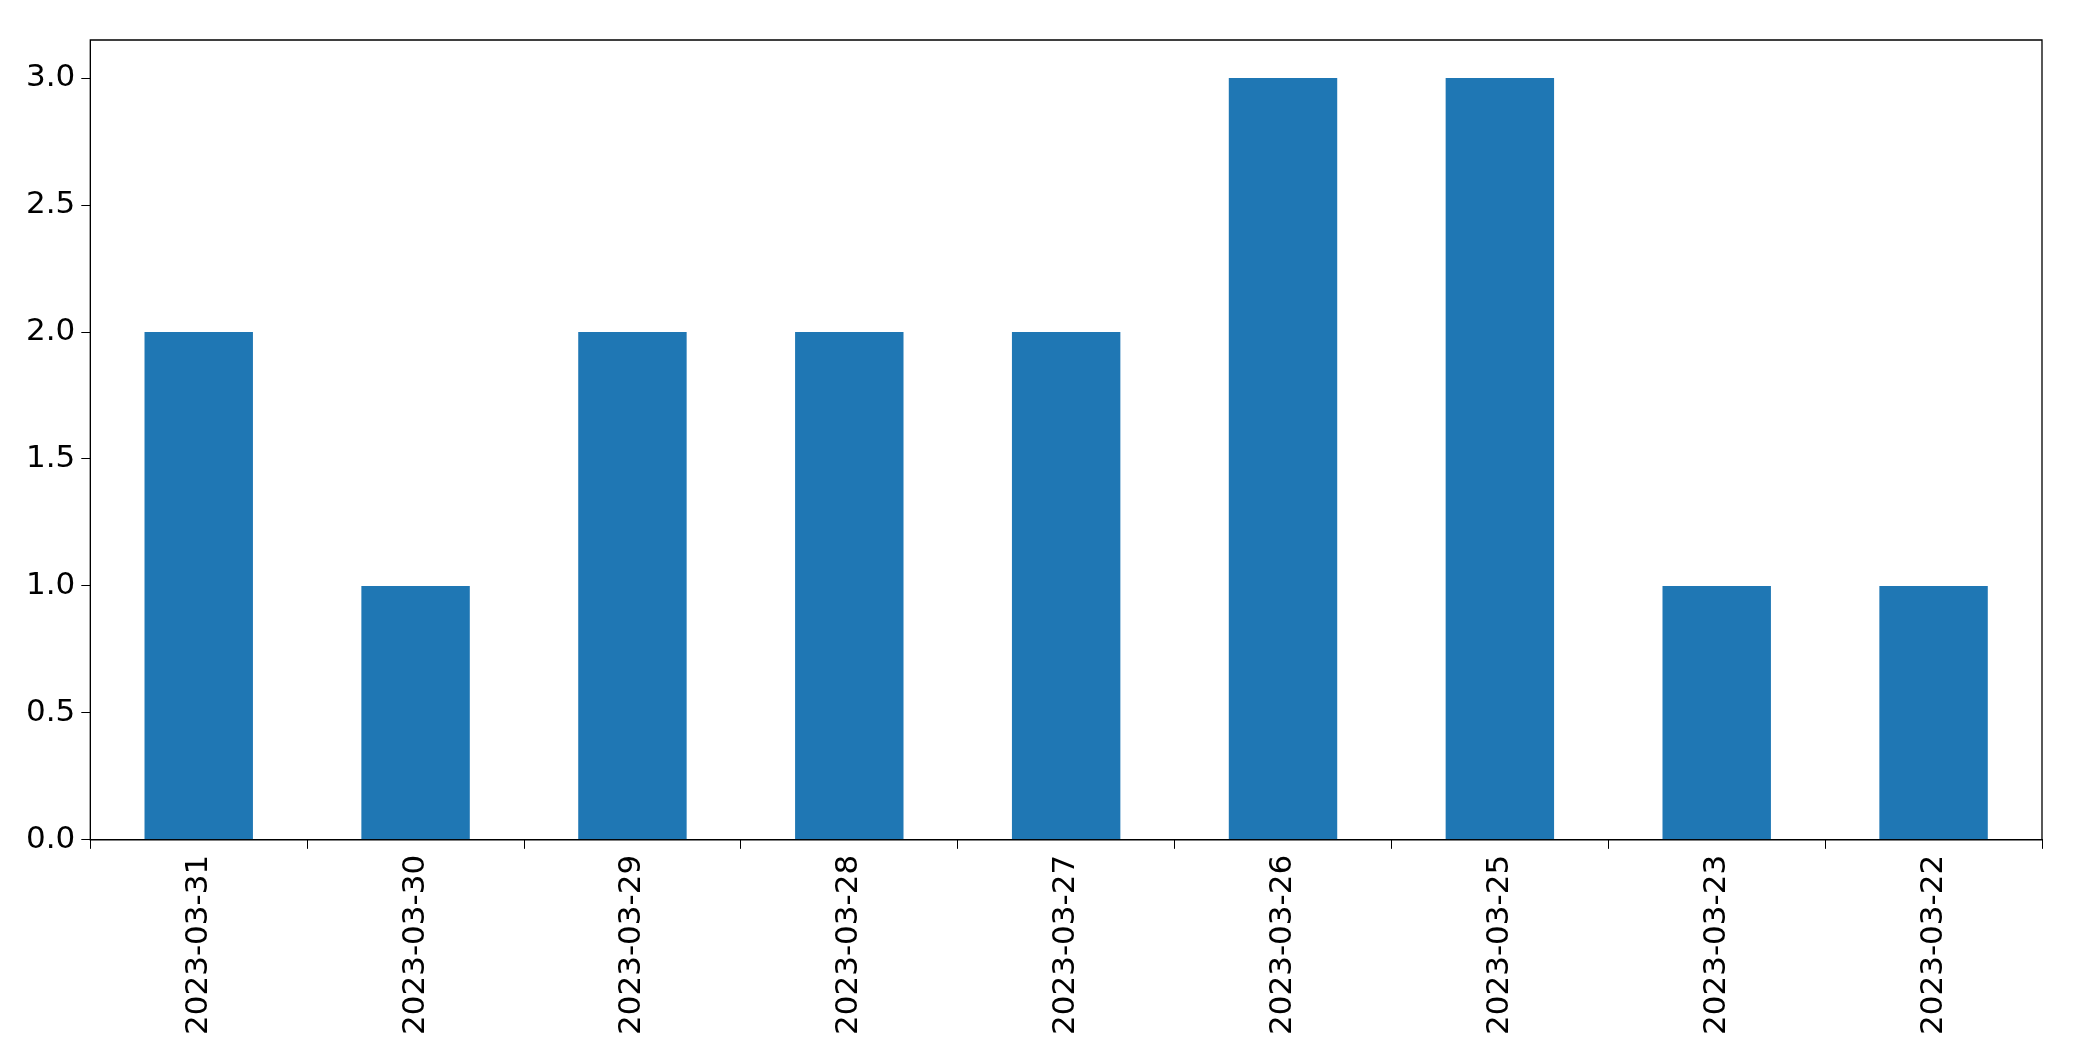  Describe the element at coordinates (1063, 945) in the screenshot. I see `x-tick-label: 2023-03-27` at that location.